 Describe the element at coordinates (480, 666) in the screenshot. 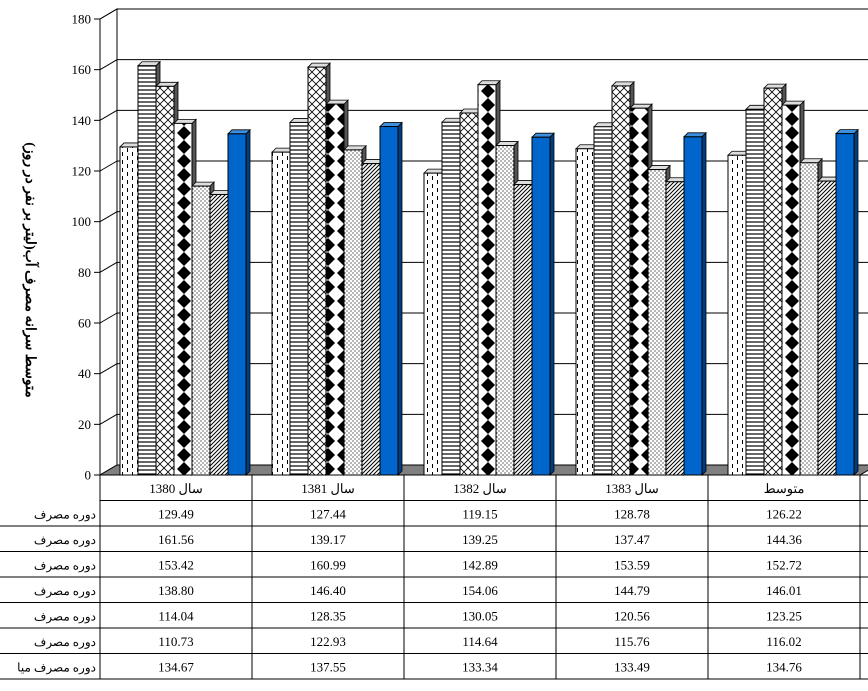

I see `table-cell: 133.34` at that location.